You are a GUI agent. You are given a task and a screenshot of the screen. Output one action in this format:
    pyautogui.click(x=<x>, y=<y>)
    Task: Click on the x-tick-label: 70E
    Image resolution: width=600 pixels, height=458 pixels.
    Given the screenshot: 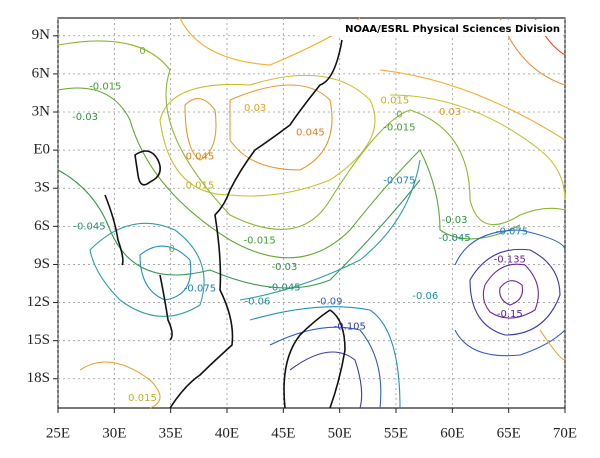 What is the action you would take?
    pyautogui.click(x=565, y=433)
    